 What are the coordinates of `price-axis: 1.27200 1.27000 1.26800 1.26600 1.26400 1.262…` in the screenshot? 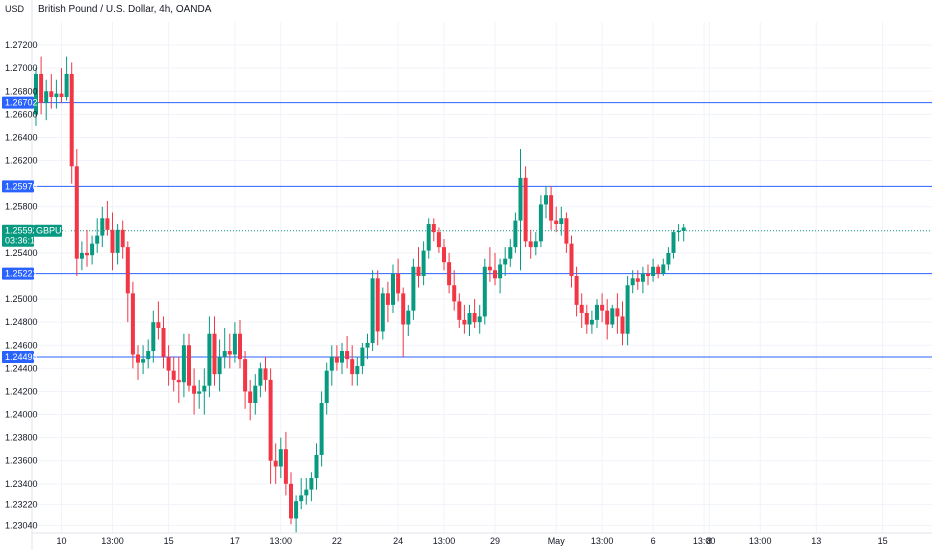 It's located at (21, 285).